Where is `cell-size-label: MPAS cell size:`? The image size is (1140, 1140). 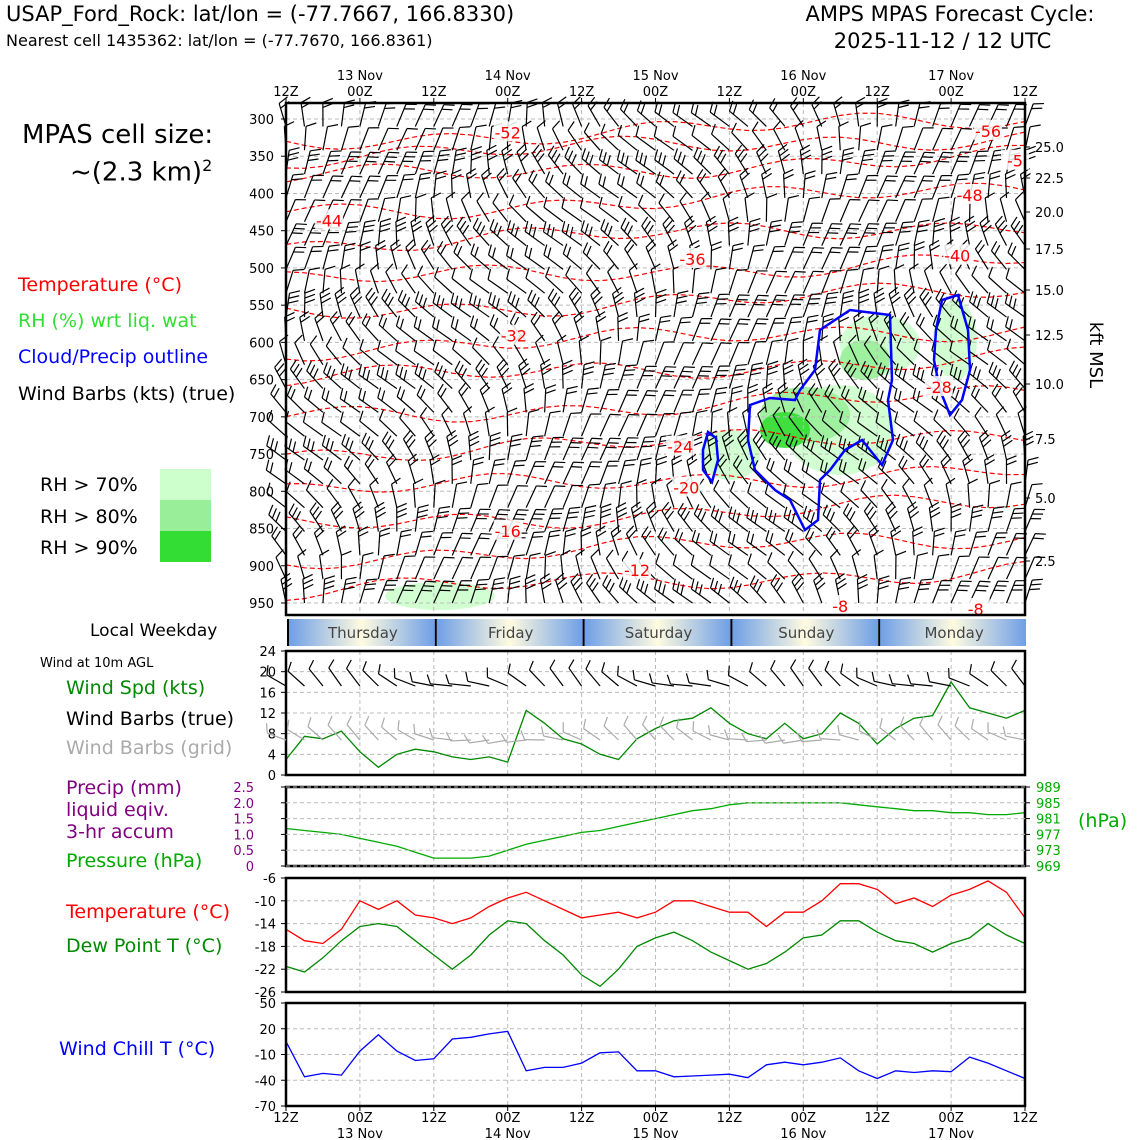 cell-size-label: MPAS cell size: is located at coordinates (118, 135).